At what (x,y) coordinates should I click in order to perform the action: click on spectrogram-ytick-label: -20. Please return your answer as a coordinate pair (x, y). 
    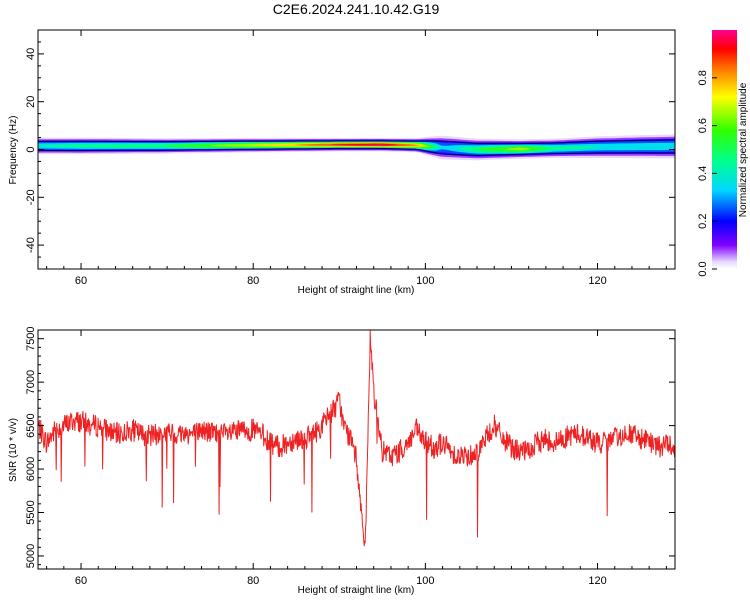
    Looking at the image, I should click on (31, 197).